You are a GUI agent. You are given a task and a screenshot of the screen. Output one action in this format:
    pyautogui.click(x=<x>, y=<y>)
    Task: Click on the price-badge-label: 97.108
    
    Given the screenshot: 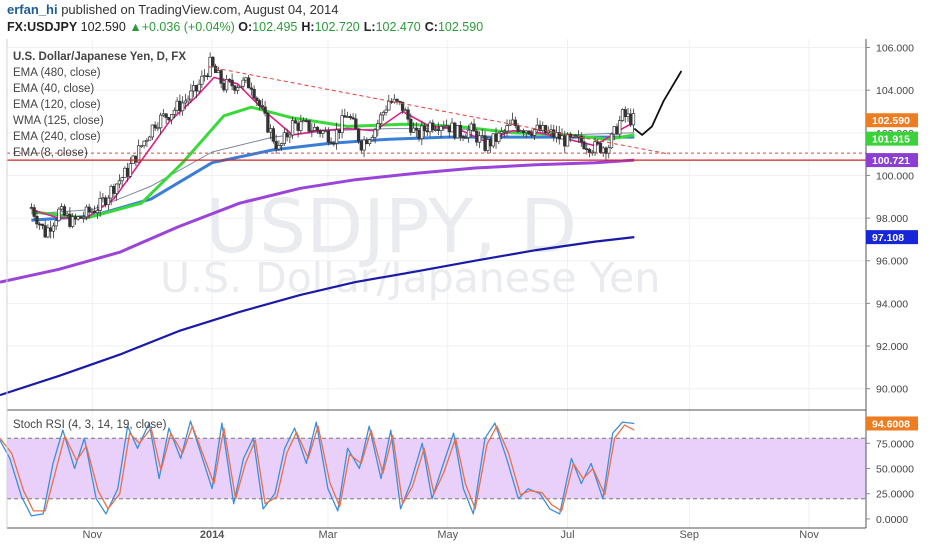 What is the action you would take?
    pyautogui.click(x=888, y=238)
    